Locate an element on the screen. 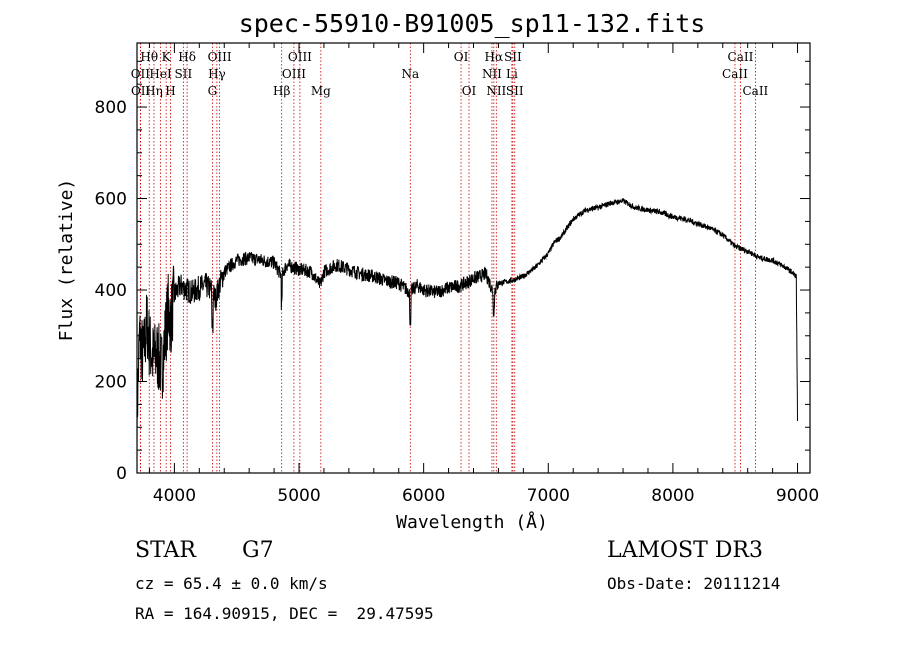 The width and height of the screenshot is (900, 649). redshift-readout: cz = 65.4 ± 0.0 km/s is located at coordinates (231, 583).